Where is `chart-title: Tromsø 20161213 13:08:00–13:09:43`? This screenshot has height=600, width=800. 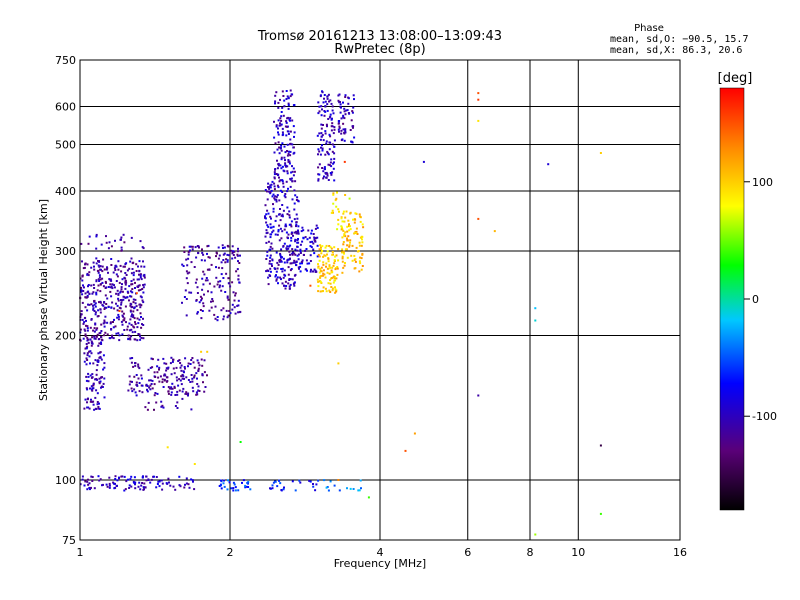 chart-title: Tromsø 20161213 13:08:00–13:09:43 is located at coordinates (379, 36).